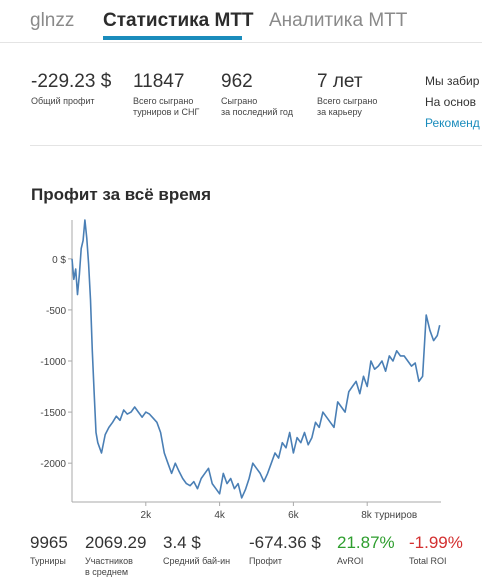 This screenshot has height=588, width=482. I want to click on bottom-stat-avroi-label: AvROI, so click(350, 561).